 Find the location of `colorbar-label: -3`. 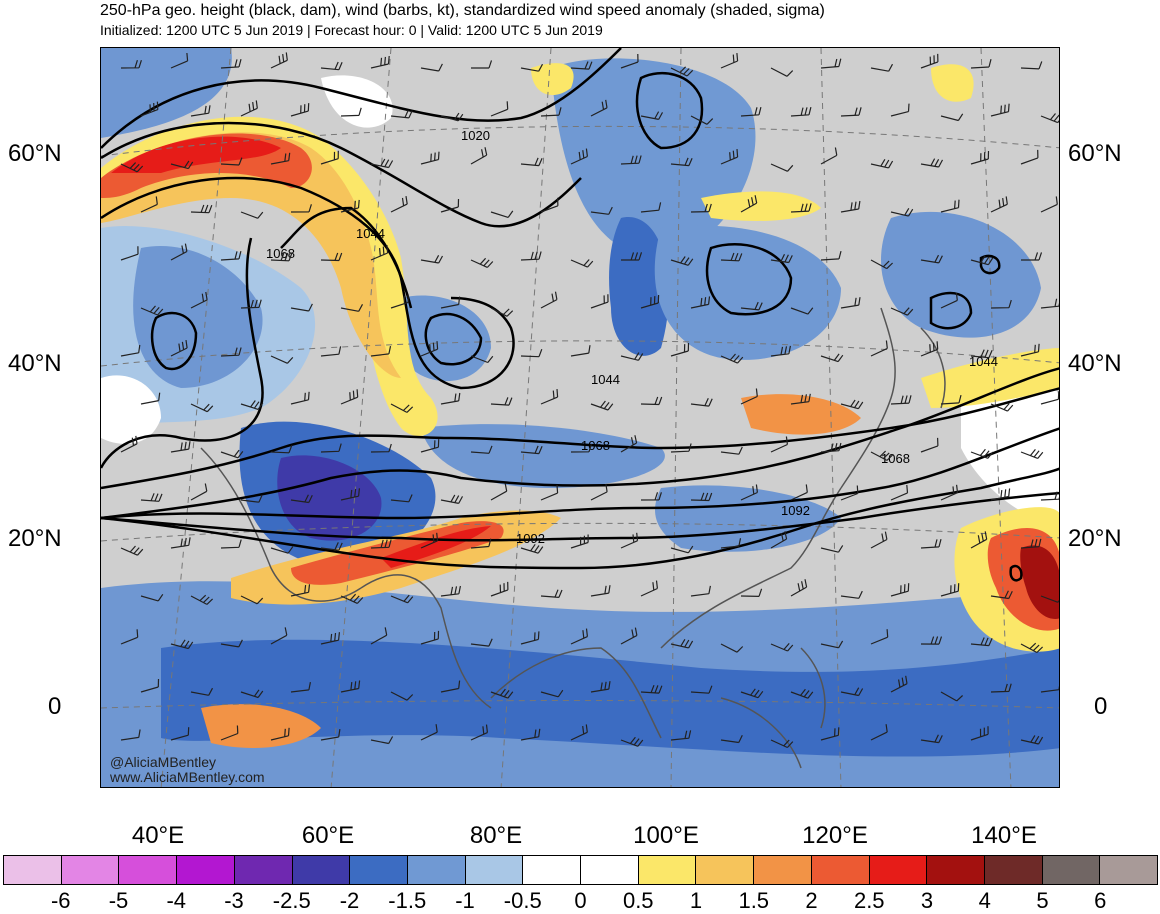

colorbar-label: -3 is located at coordinates (234, 900).